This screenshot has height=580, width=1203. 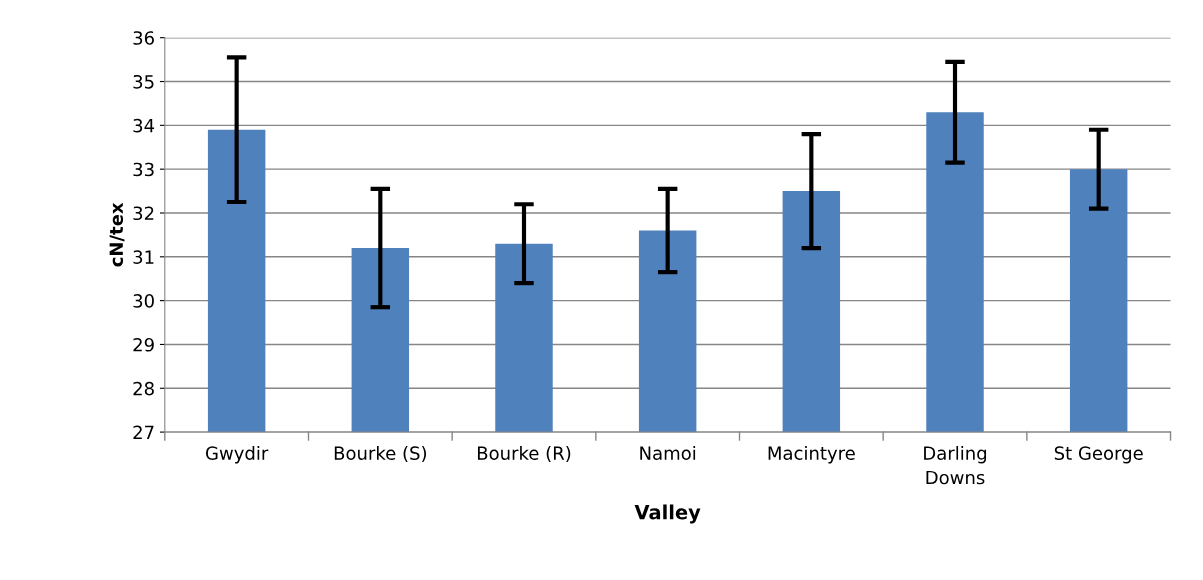 What do you see at coordinates (143, 257) in the screenshot?
I see `y-tick-label: 31` at bounding box center [143, 257].